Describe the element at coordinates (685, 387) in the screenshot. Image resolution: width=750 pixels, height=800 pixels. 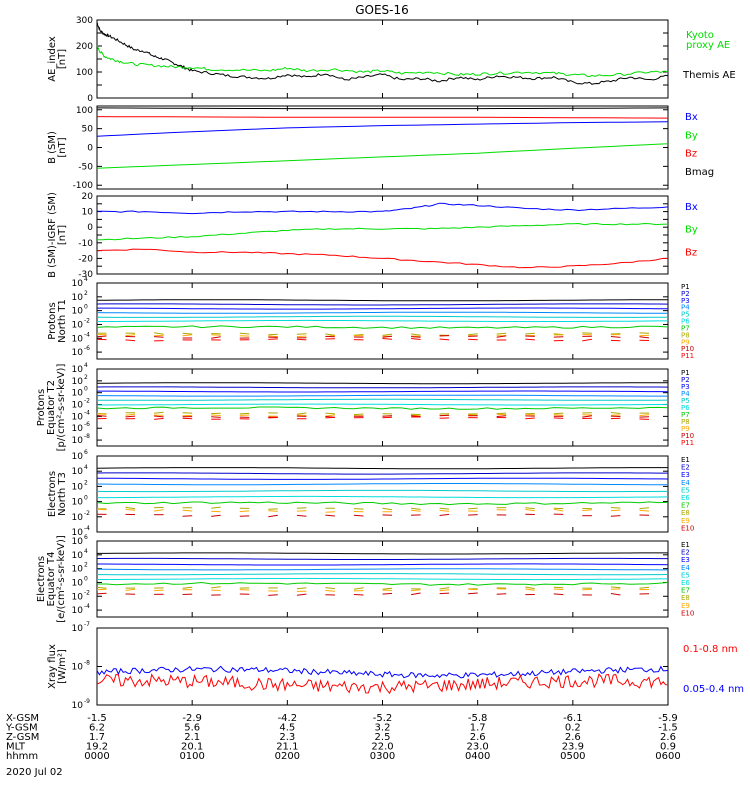
I see `legend-label: P3` at that location.